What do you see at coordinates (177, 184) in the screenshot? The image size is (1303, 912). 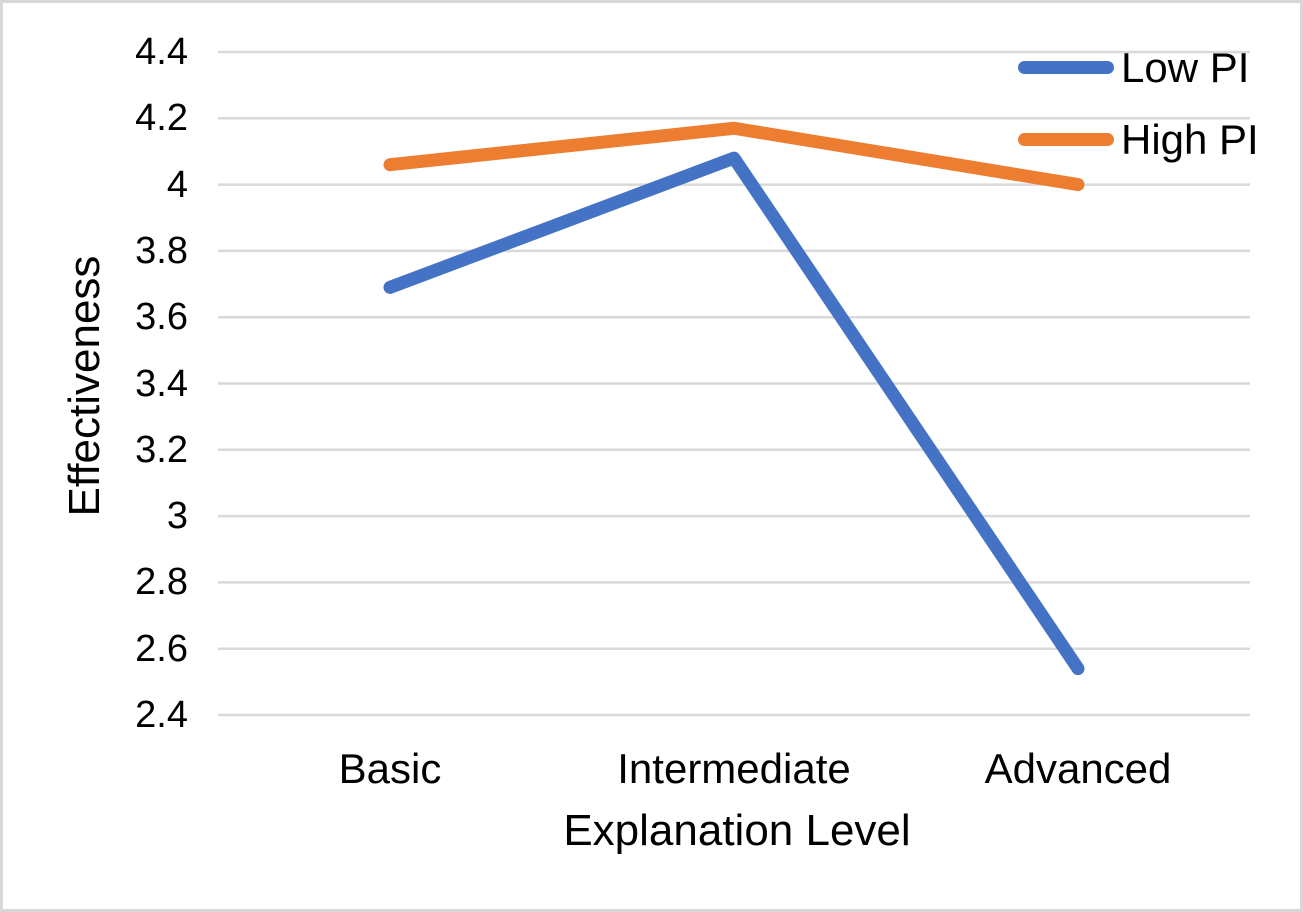 I see `y-tick-label: 4` at bounding box center [177, 184].